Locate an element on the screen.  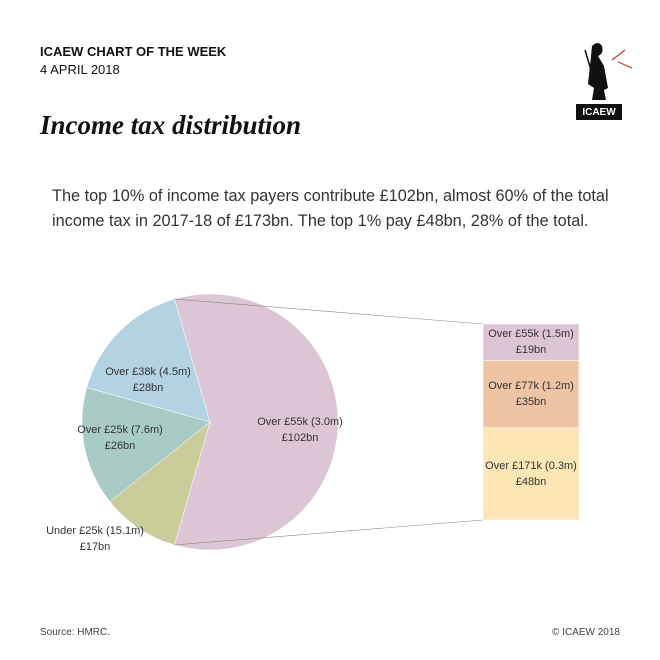
copyright: © ICAEW 2018 is located at coordinates (586, 632).